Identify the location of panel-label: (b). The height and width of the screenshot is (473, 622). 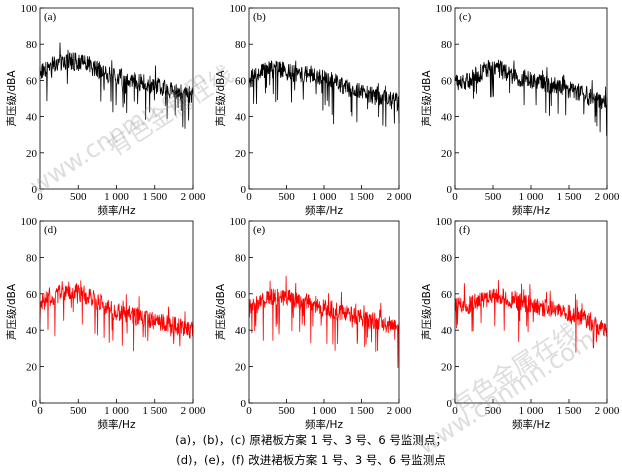
(259, 17).